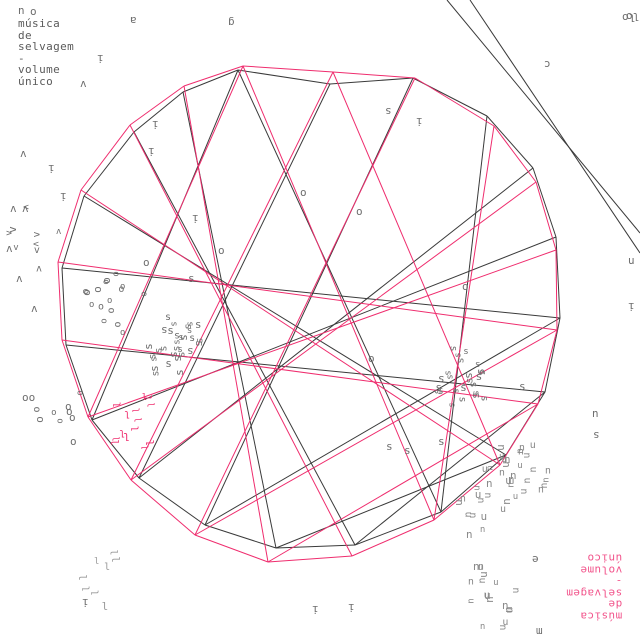  What do you see at coordinates (46, 52) in the screenshot?
I see `page-title: música de selvagem - volume único` at bounding box center [46, 52].